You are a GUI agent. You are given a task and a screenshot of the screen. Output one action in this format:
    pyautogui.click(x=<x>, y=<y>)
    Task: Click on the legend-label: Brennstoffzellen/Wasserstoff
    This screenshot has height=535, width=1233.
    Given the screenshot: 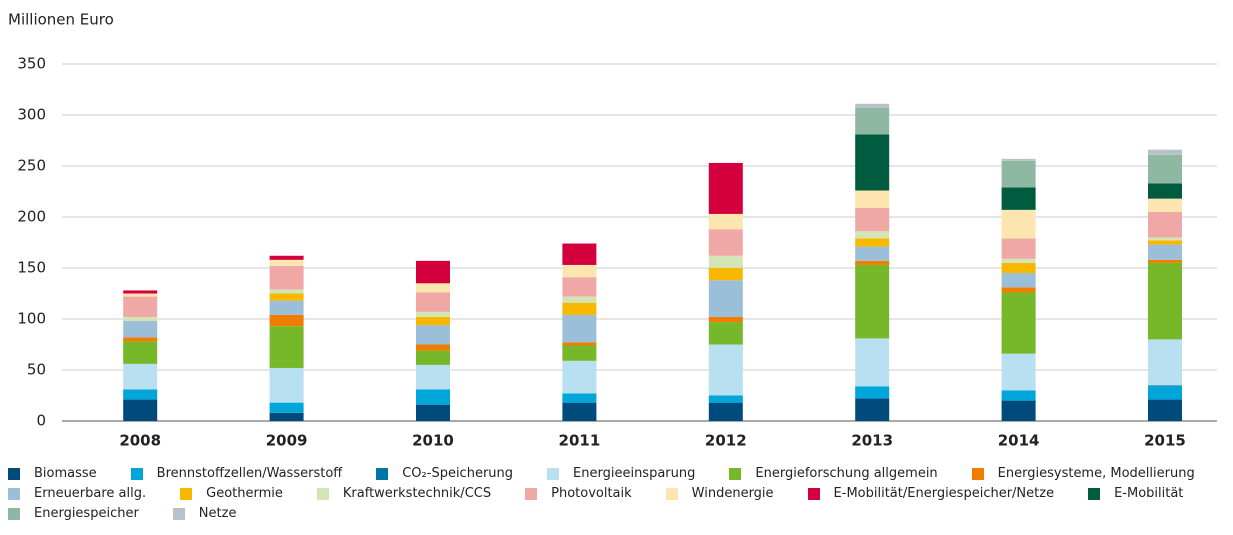 What is the action you would take?
    pyautogui.click(x=249, y=473)
    